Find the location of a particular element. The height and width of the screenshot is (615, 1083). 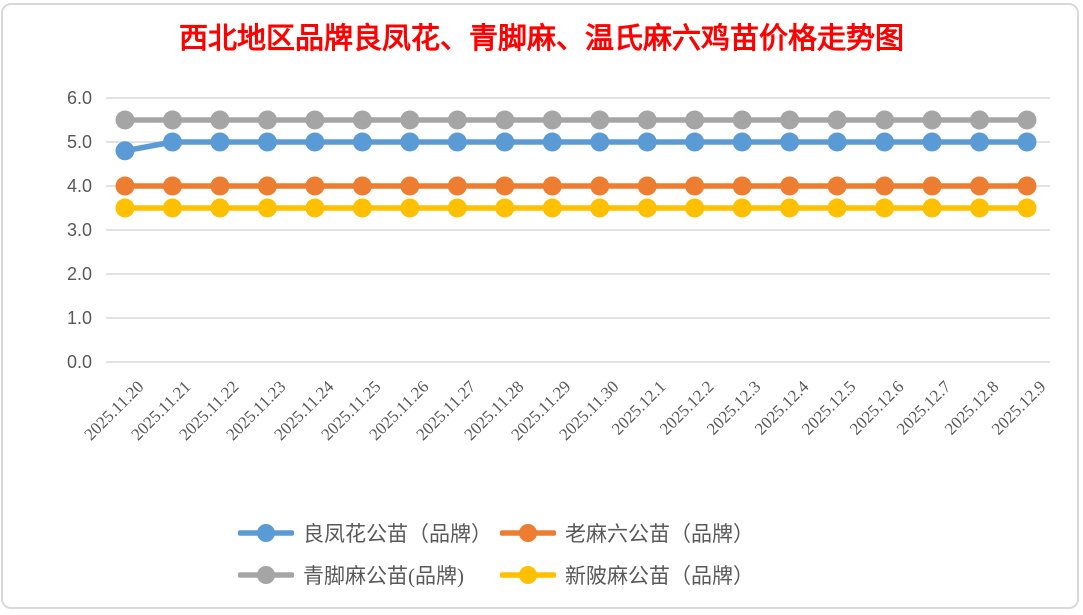

legend-label: 良凤花公苗（品牌） is located at coordinates (397, 534).